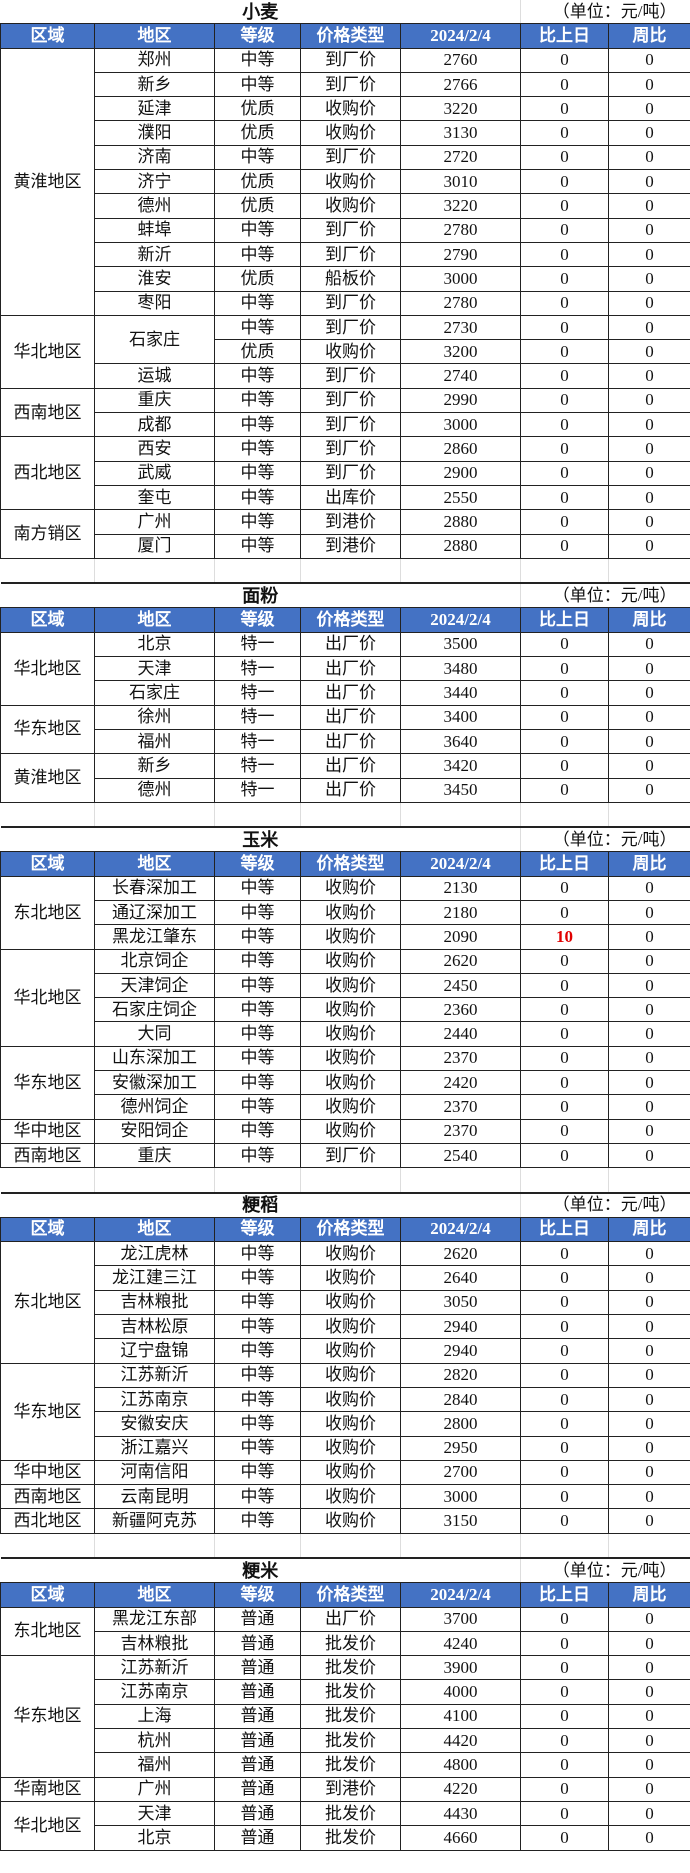 The width and height of the screenshot is (690, 1873). Describe the element at coordinates (154, 1131) in the screenshot. I see `area-cell: 安阳饲企` at that location.